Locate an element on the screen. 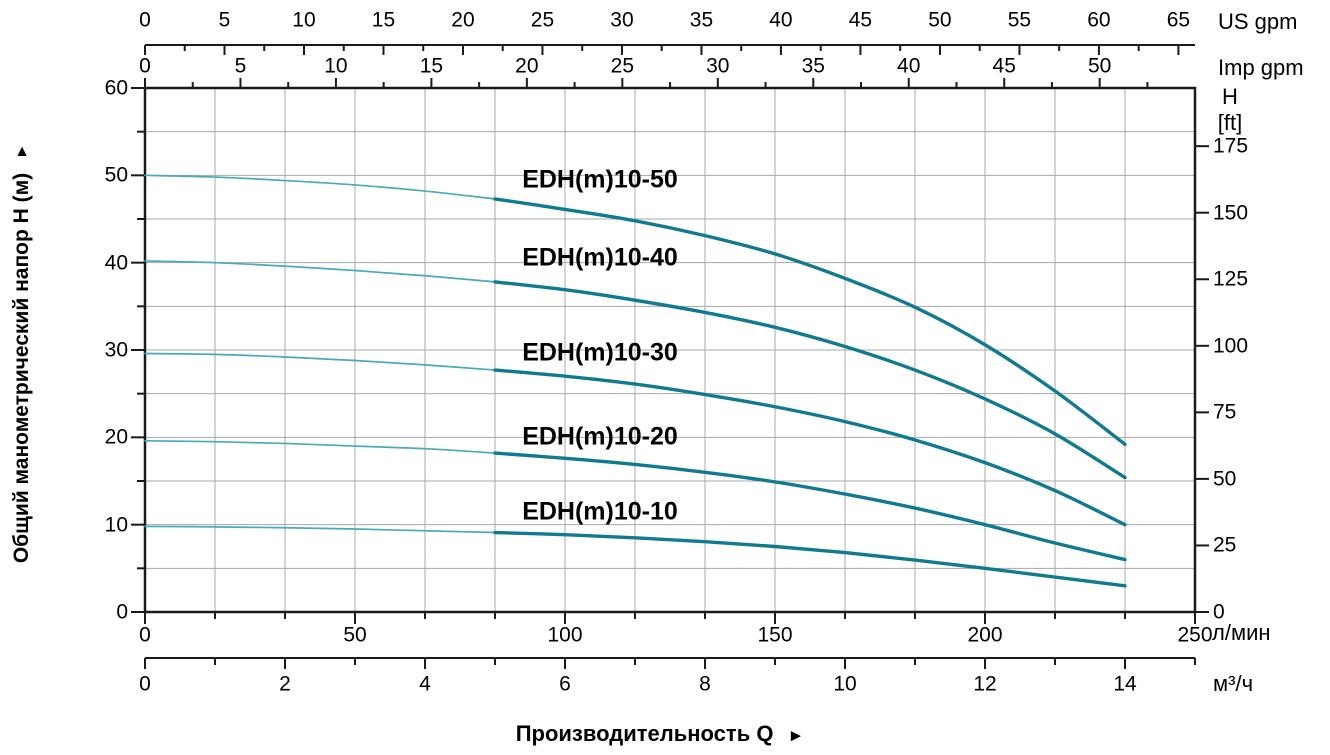 Image resolution: width=1330 pixels, height=755 pixels. tick-label-m3-h: 8 is located at coordinates (705, 684).